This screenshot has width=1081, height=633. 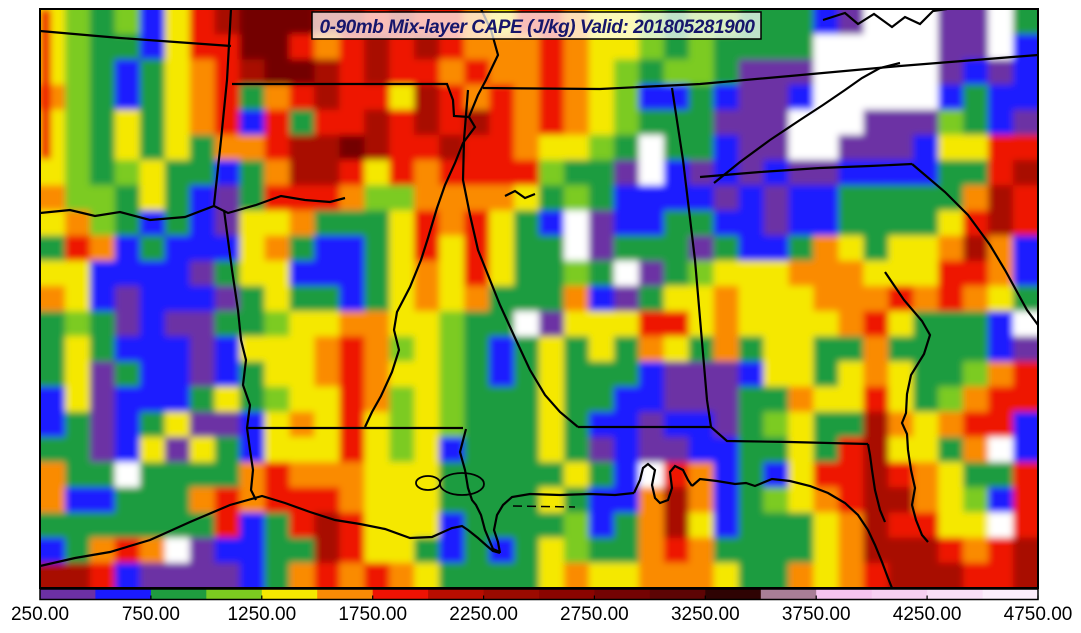 I want to click on svg-text: 2250.00, so click(x=483, y=614).